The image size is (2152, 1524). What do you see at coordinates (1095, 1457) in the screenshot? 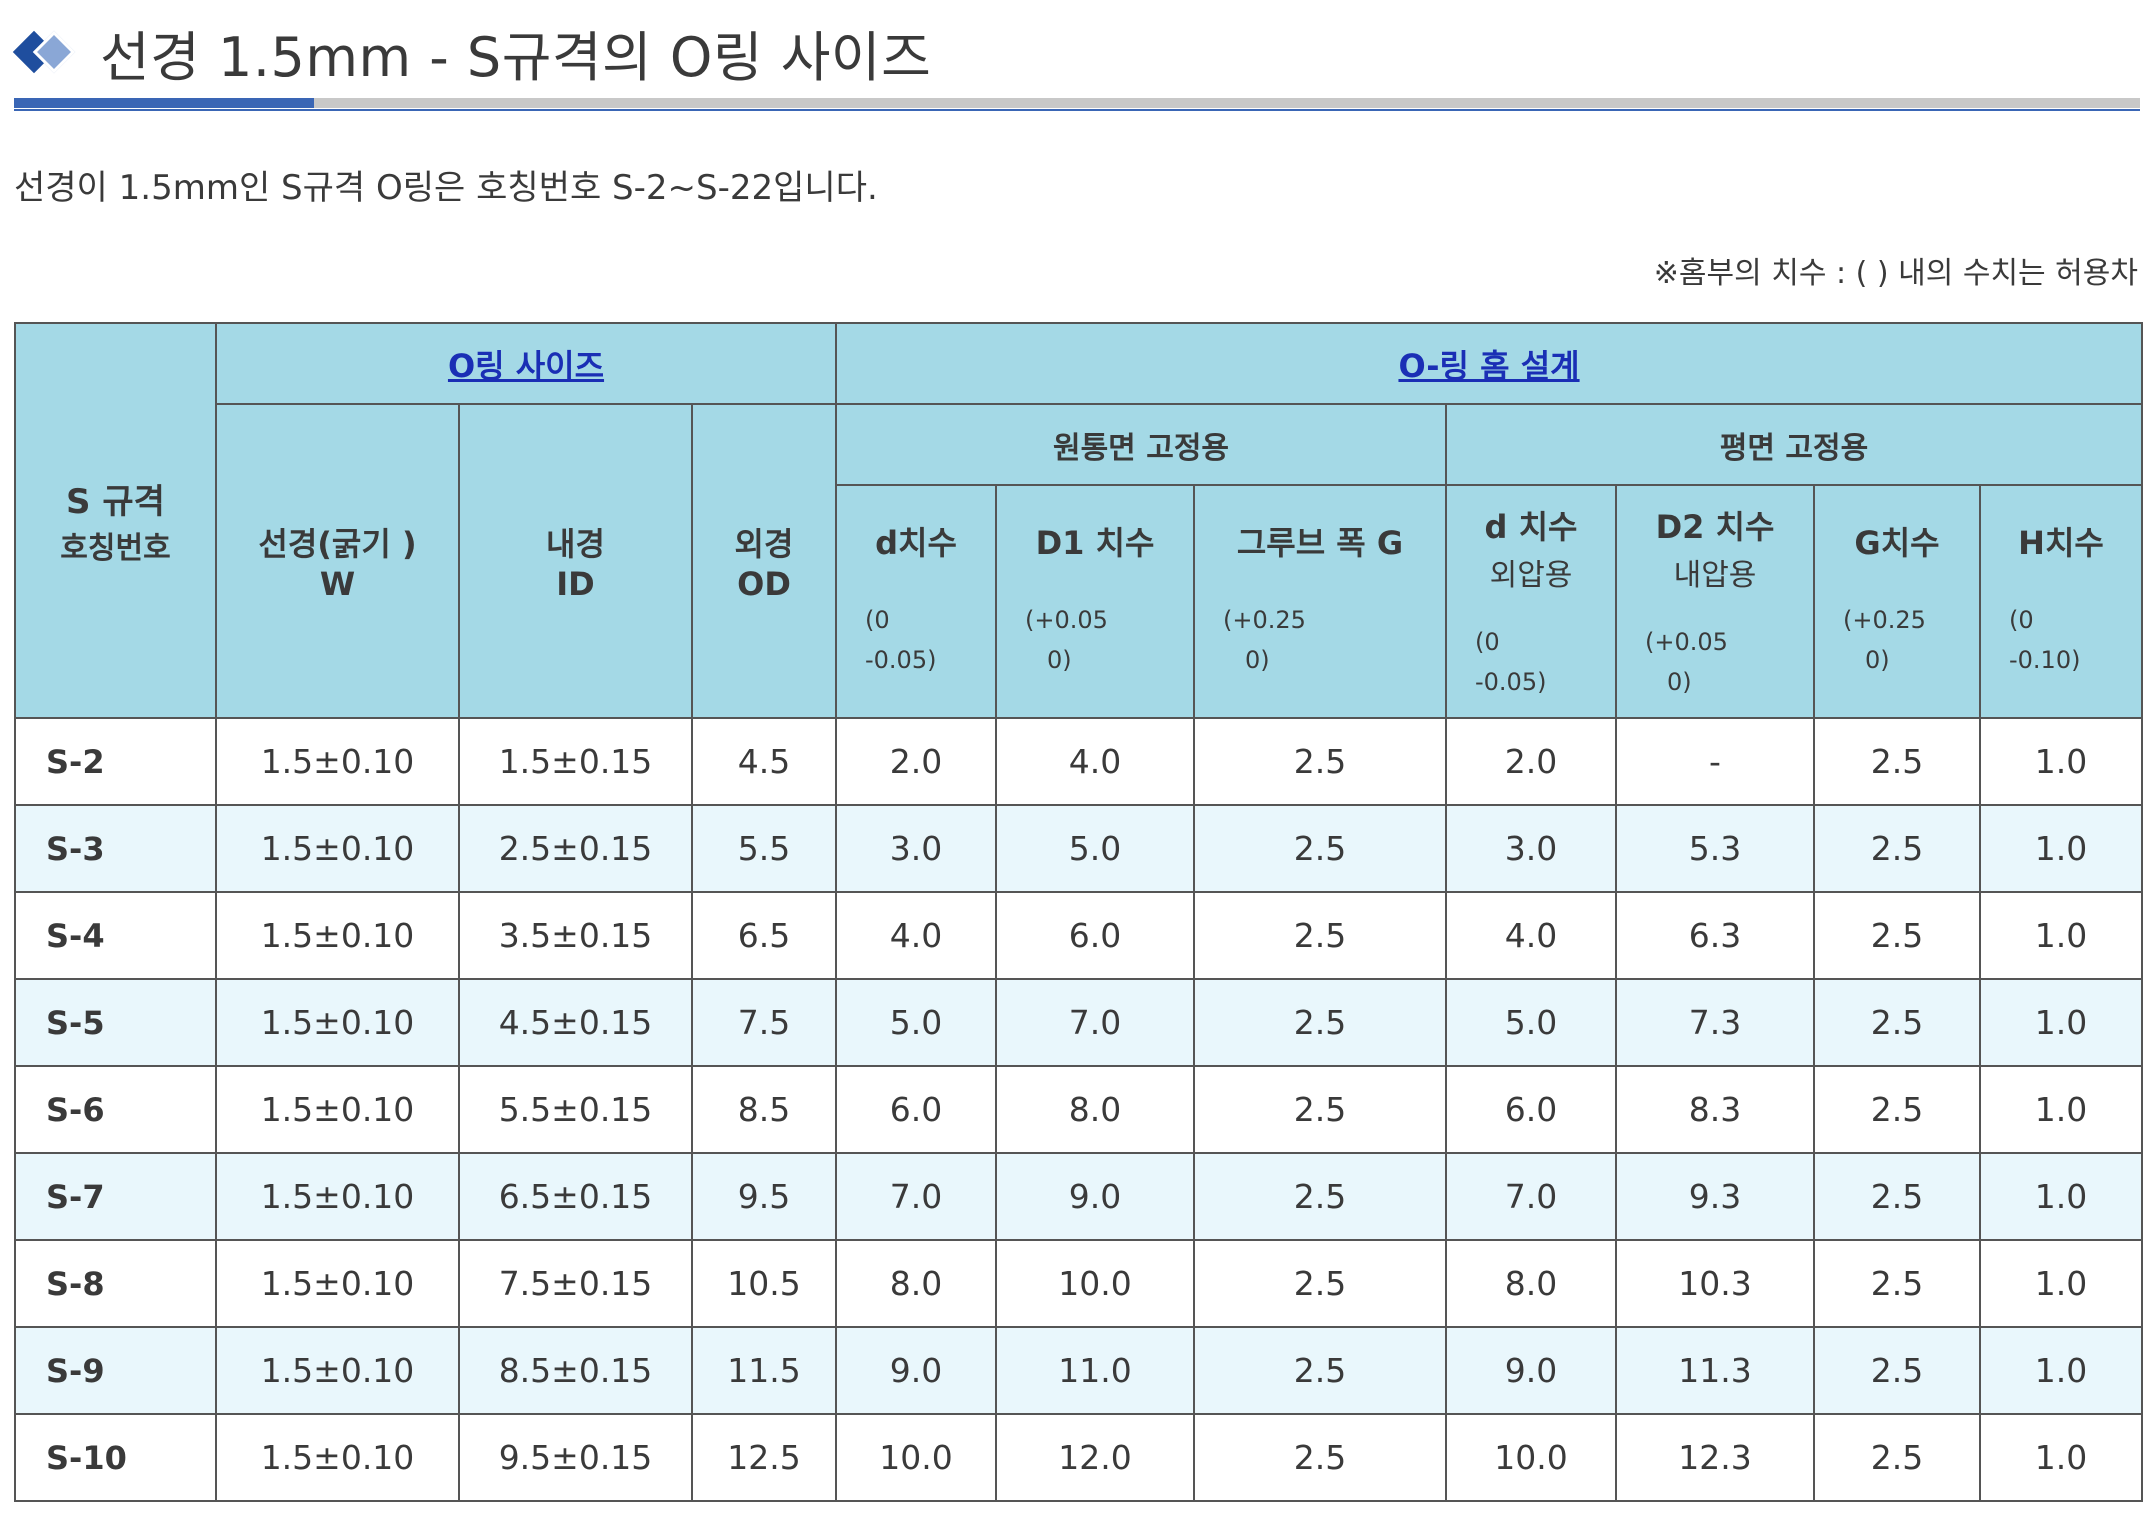
I see `cell-d1: 12.0` at bounding box center [1095, 1457].